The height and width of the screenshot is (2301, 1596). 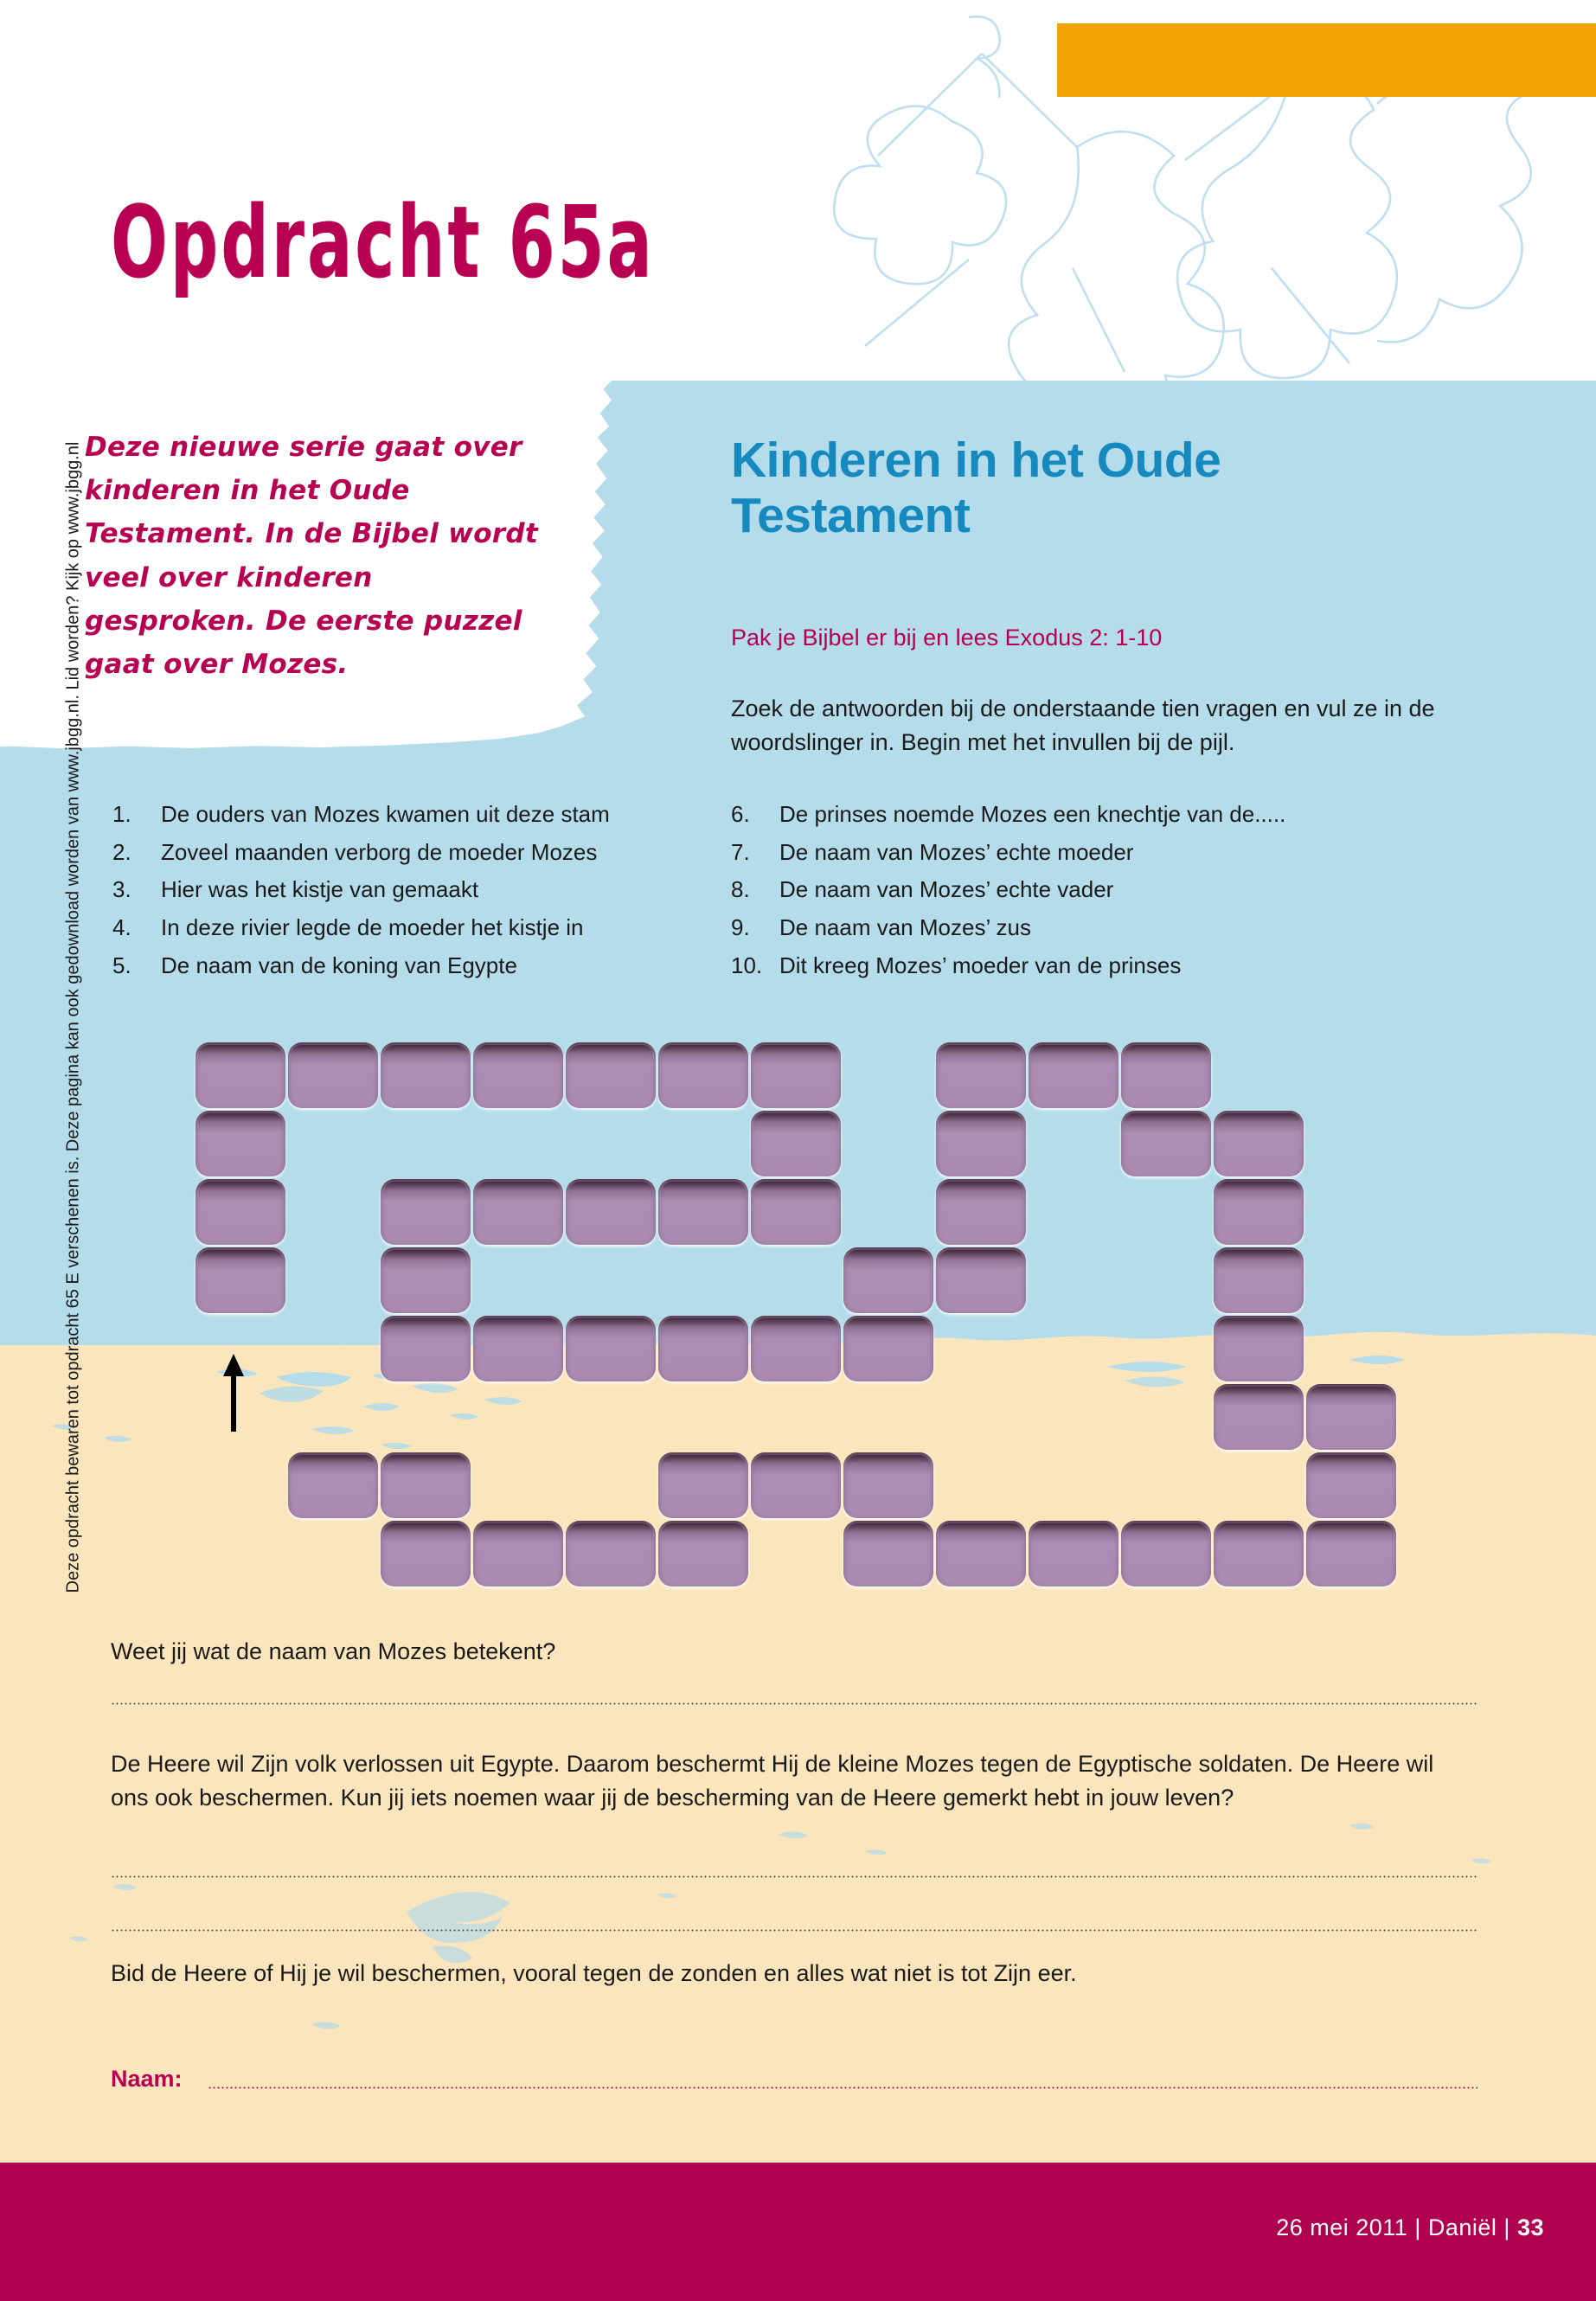 I want to click on question-number: 6., so click(x=740, y=814).